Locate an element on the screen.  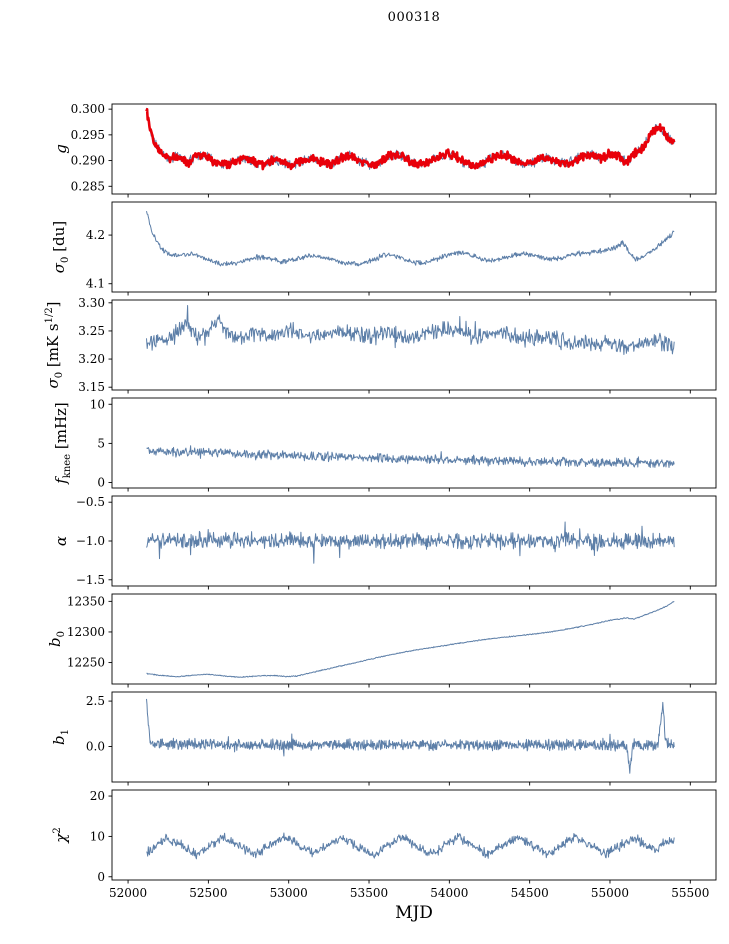
panel-b0: 12250 12300 12350 b0 is located at coordinates (381, 640).